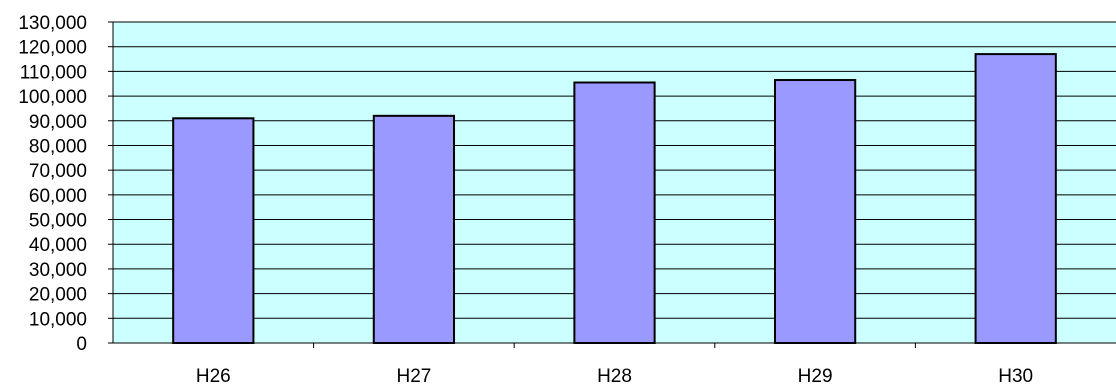  I want to click on x-tick-labels: H26 H27 H28 H29 H30, so click(614, 376).